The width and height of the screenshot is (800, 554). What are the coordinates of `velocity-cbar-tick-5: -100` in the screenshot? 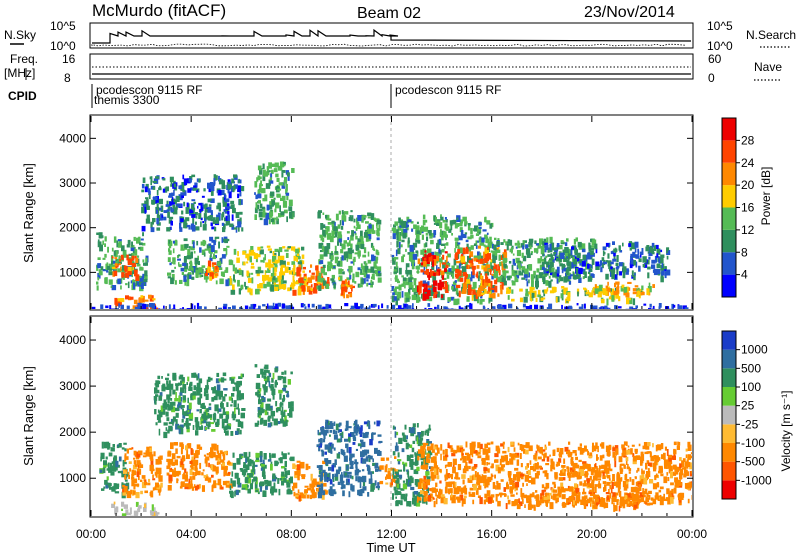 It's located at (753, 443).